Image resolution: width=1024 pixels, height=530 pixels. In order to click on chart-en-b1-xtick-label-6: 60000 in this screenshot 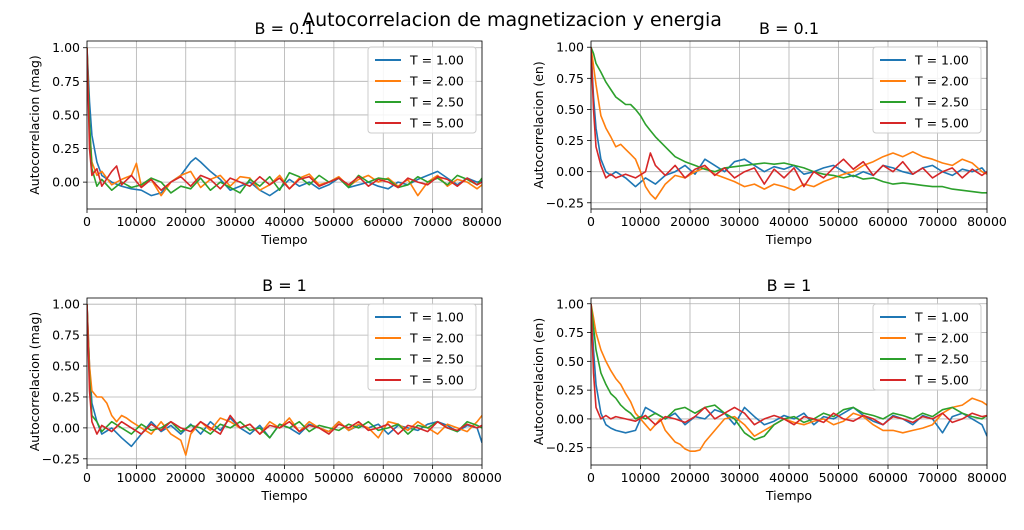, I will do `click(888, 477)`.